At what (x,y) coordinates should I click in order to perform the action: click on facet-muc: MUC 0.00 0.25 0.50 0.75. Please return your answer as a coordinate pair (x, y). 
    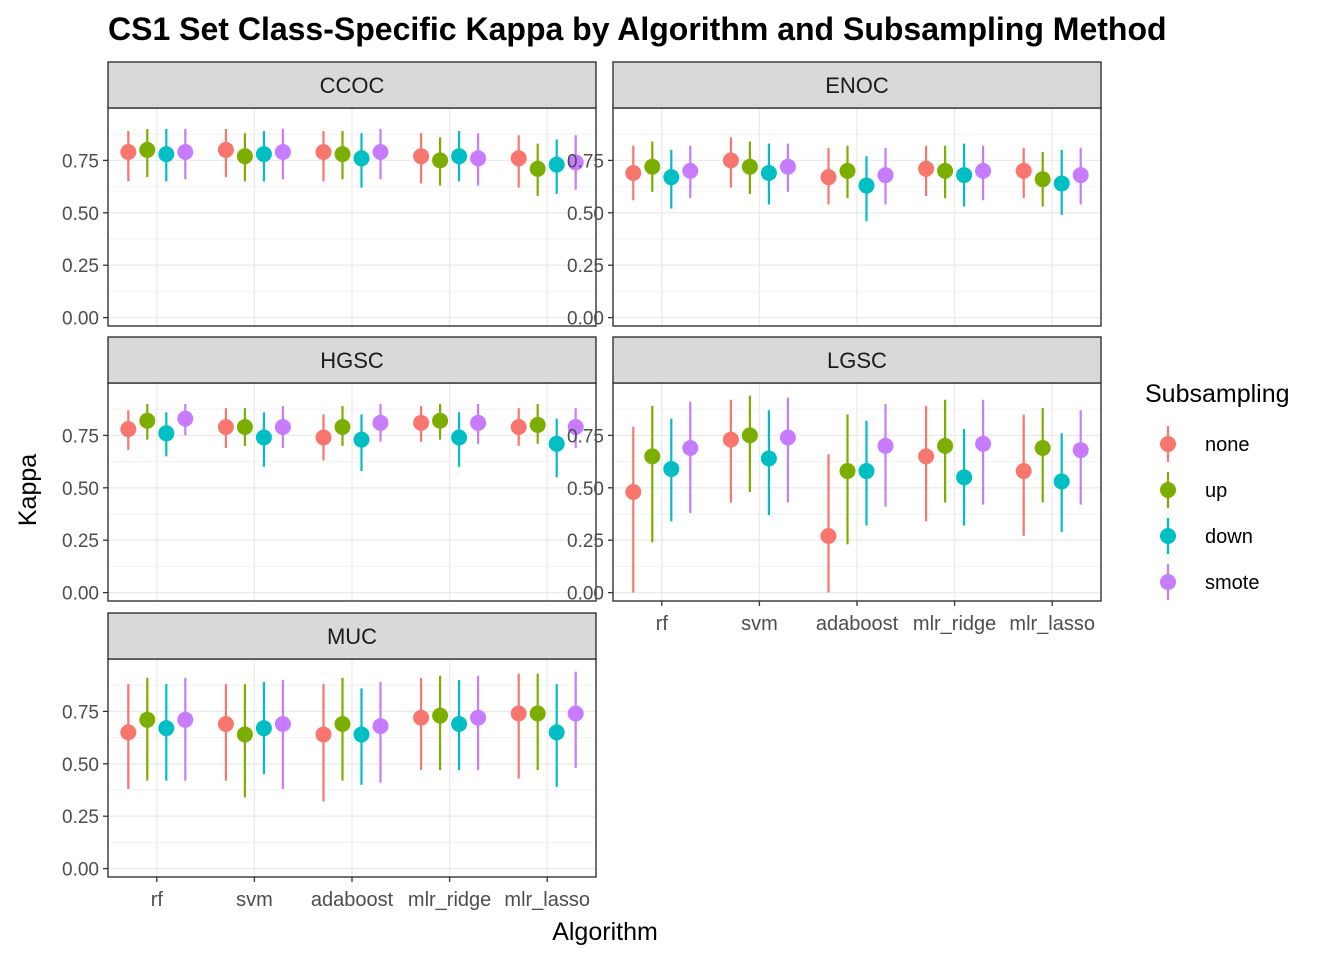
    Looking at the image, I should click on (329, 746).